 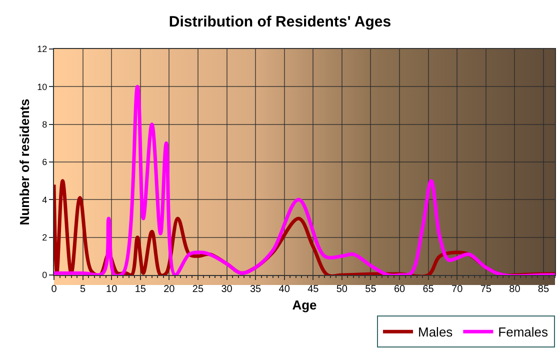 What do you see at coordinates (371, 289) in the screenshot?
I see `x-tick-label: 55` at bounding box center [371, 289].